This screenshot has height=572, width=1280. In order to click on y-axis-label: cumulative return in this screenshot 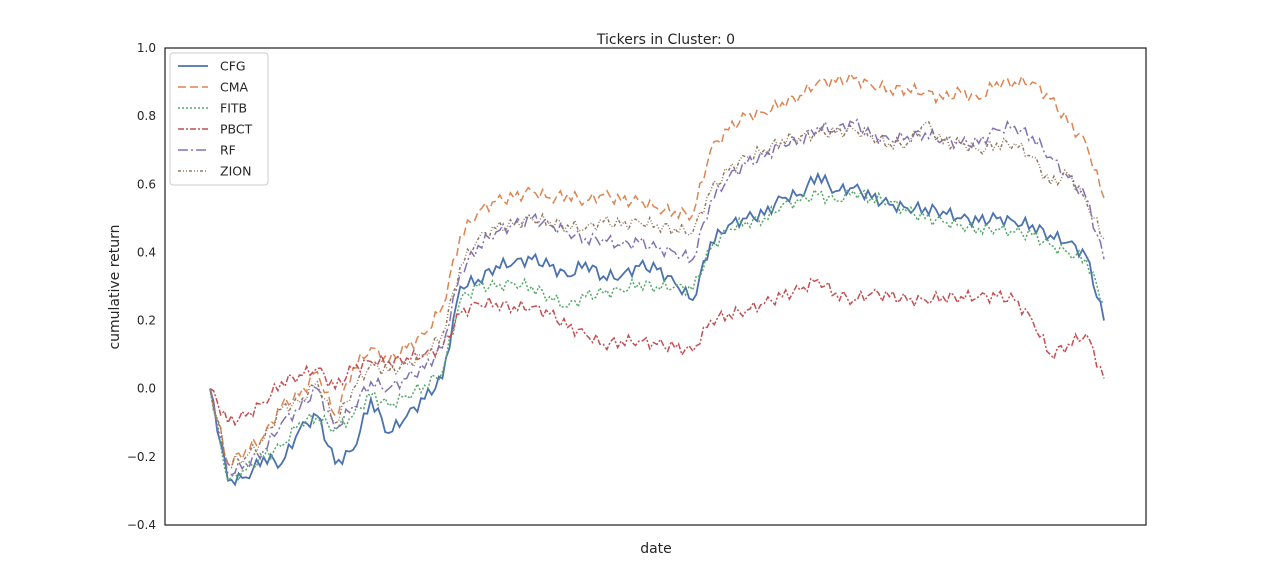, I will do `click(115, 286)`.